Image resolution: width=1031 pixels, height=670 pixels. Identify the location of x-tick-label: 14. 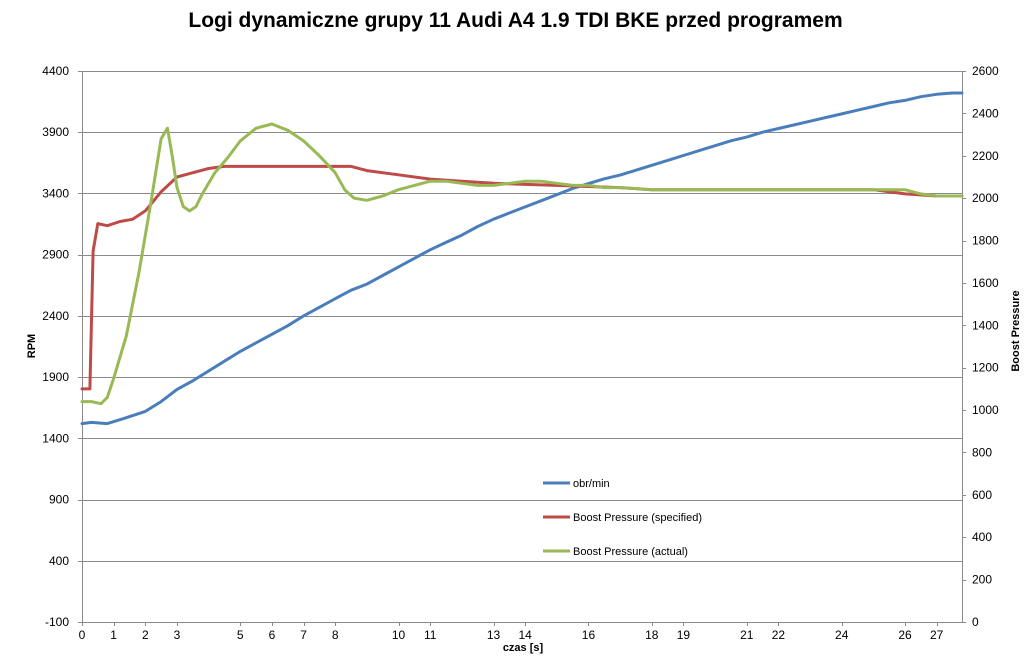
(525, 635).